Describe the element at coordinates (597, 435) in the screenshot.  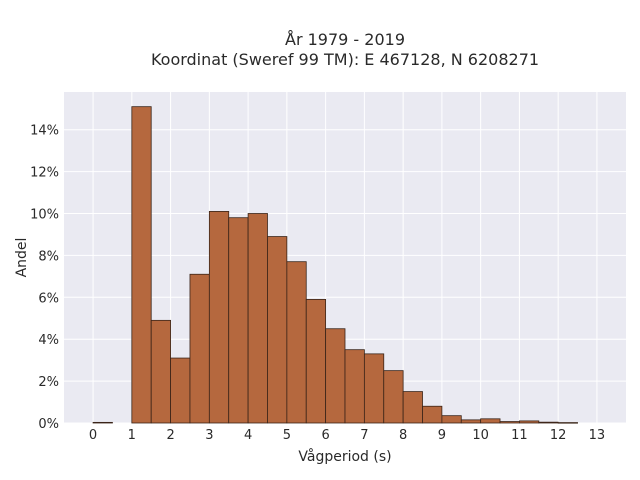
I see `x-tick-label: 13` at that location.